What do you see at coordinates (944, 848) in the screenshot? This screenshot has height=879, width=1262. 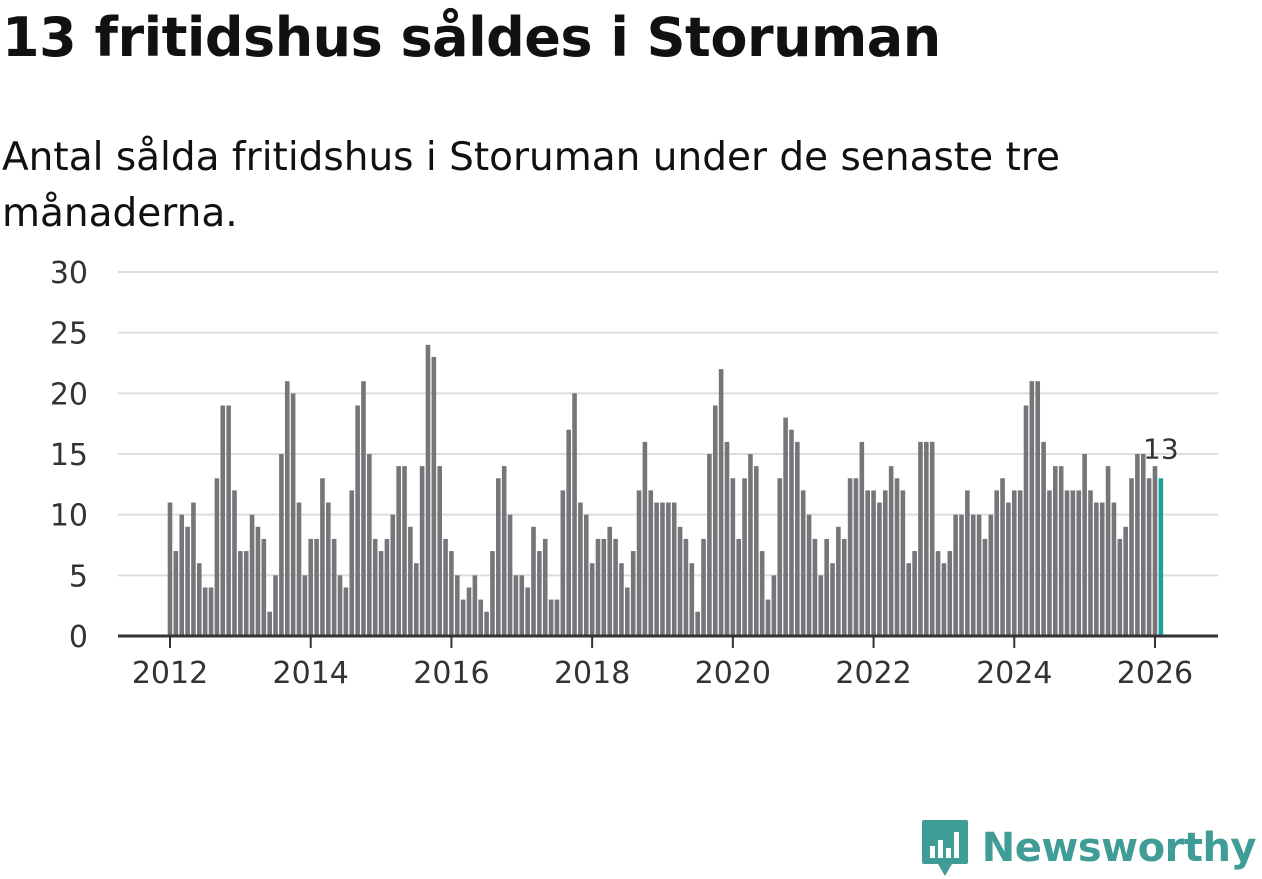 I see `newsworthy-logo-icon` at bounding box center [944, 848].